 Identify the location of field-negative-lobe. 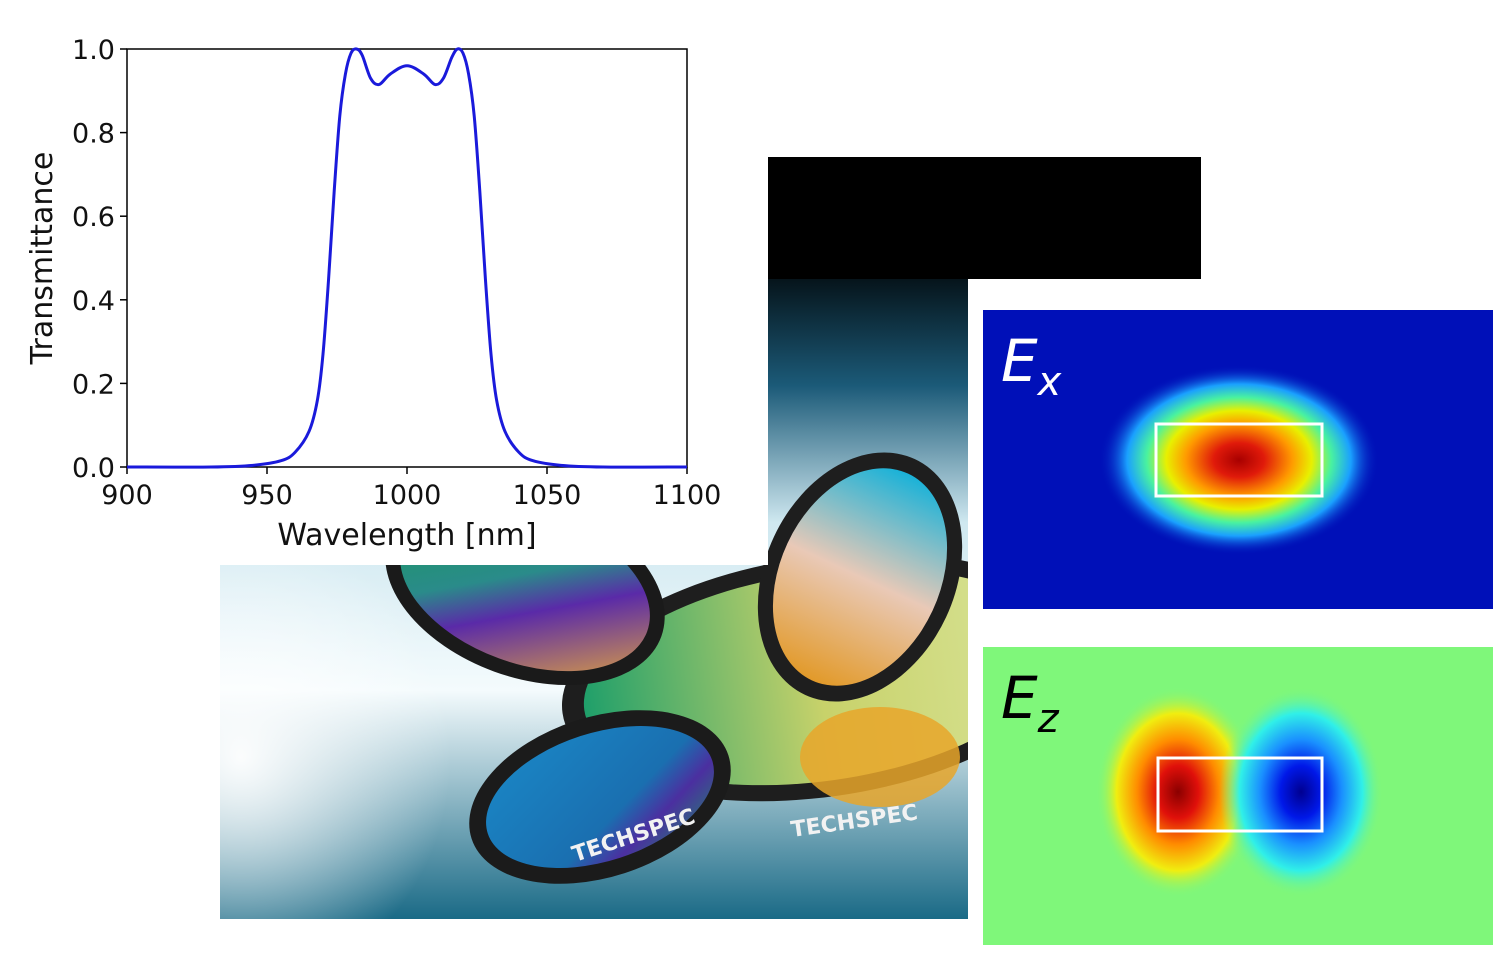
(1301, 792).